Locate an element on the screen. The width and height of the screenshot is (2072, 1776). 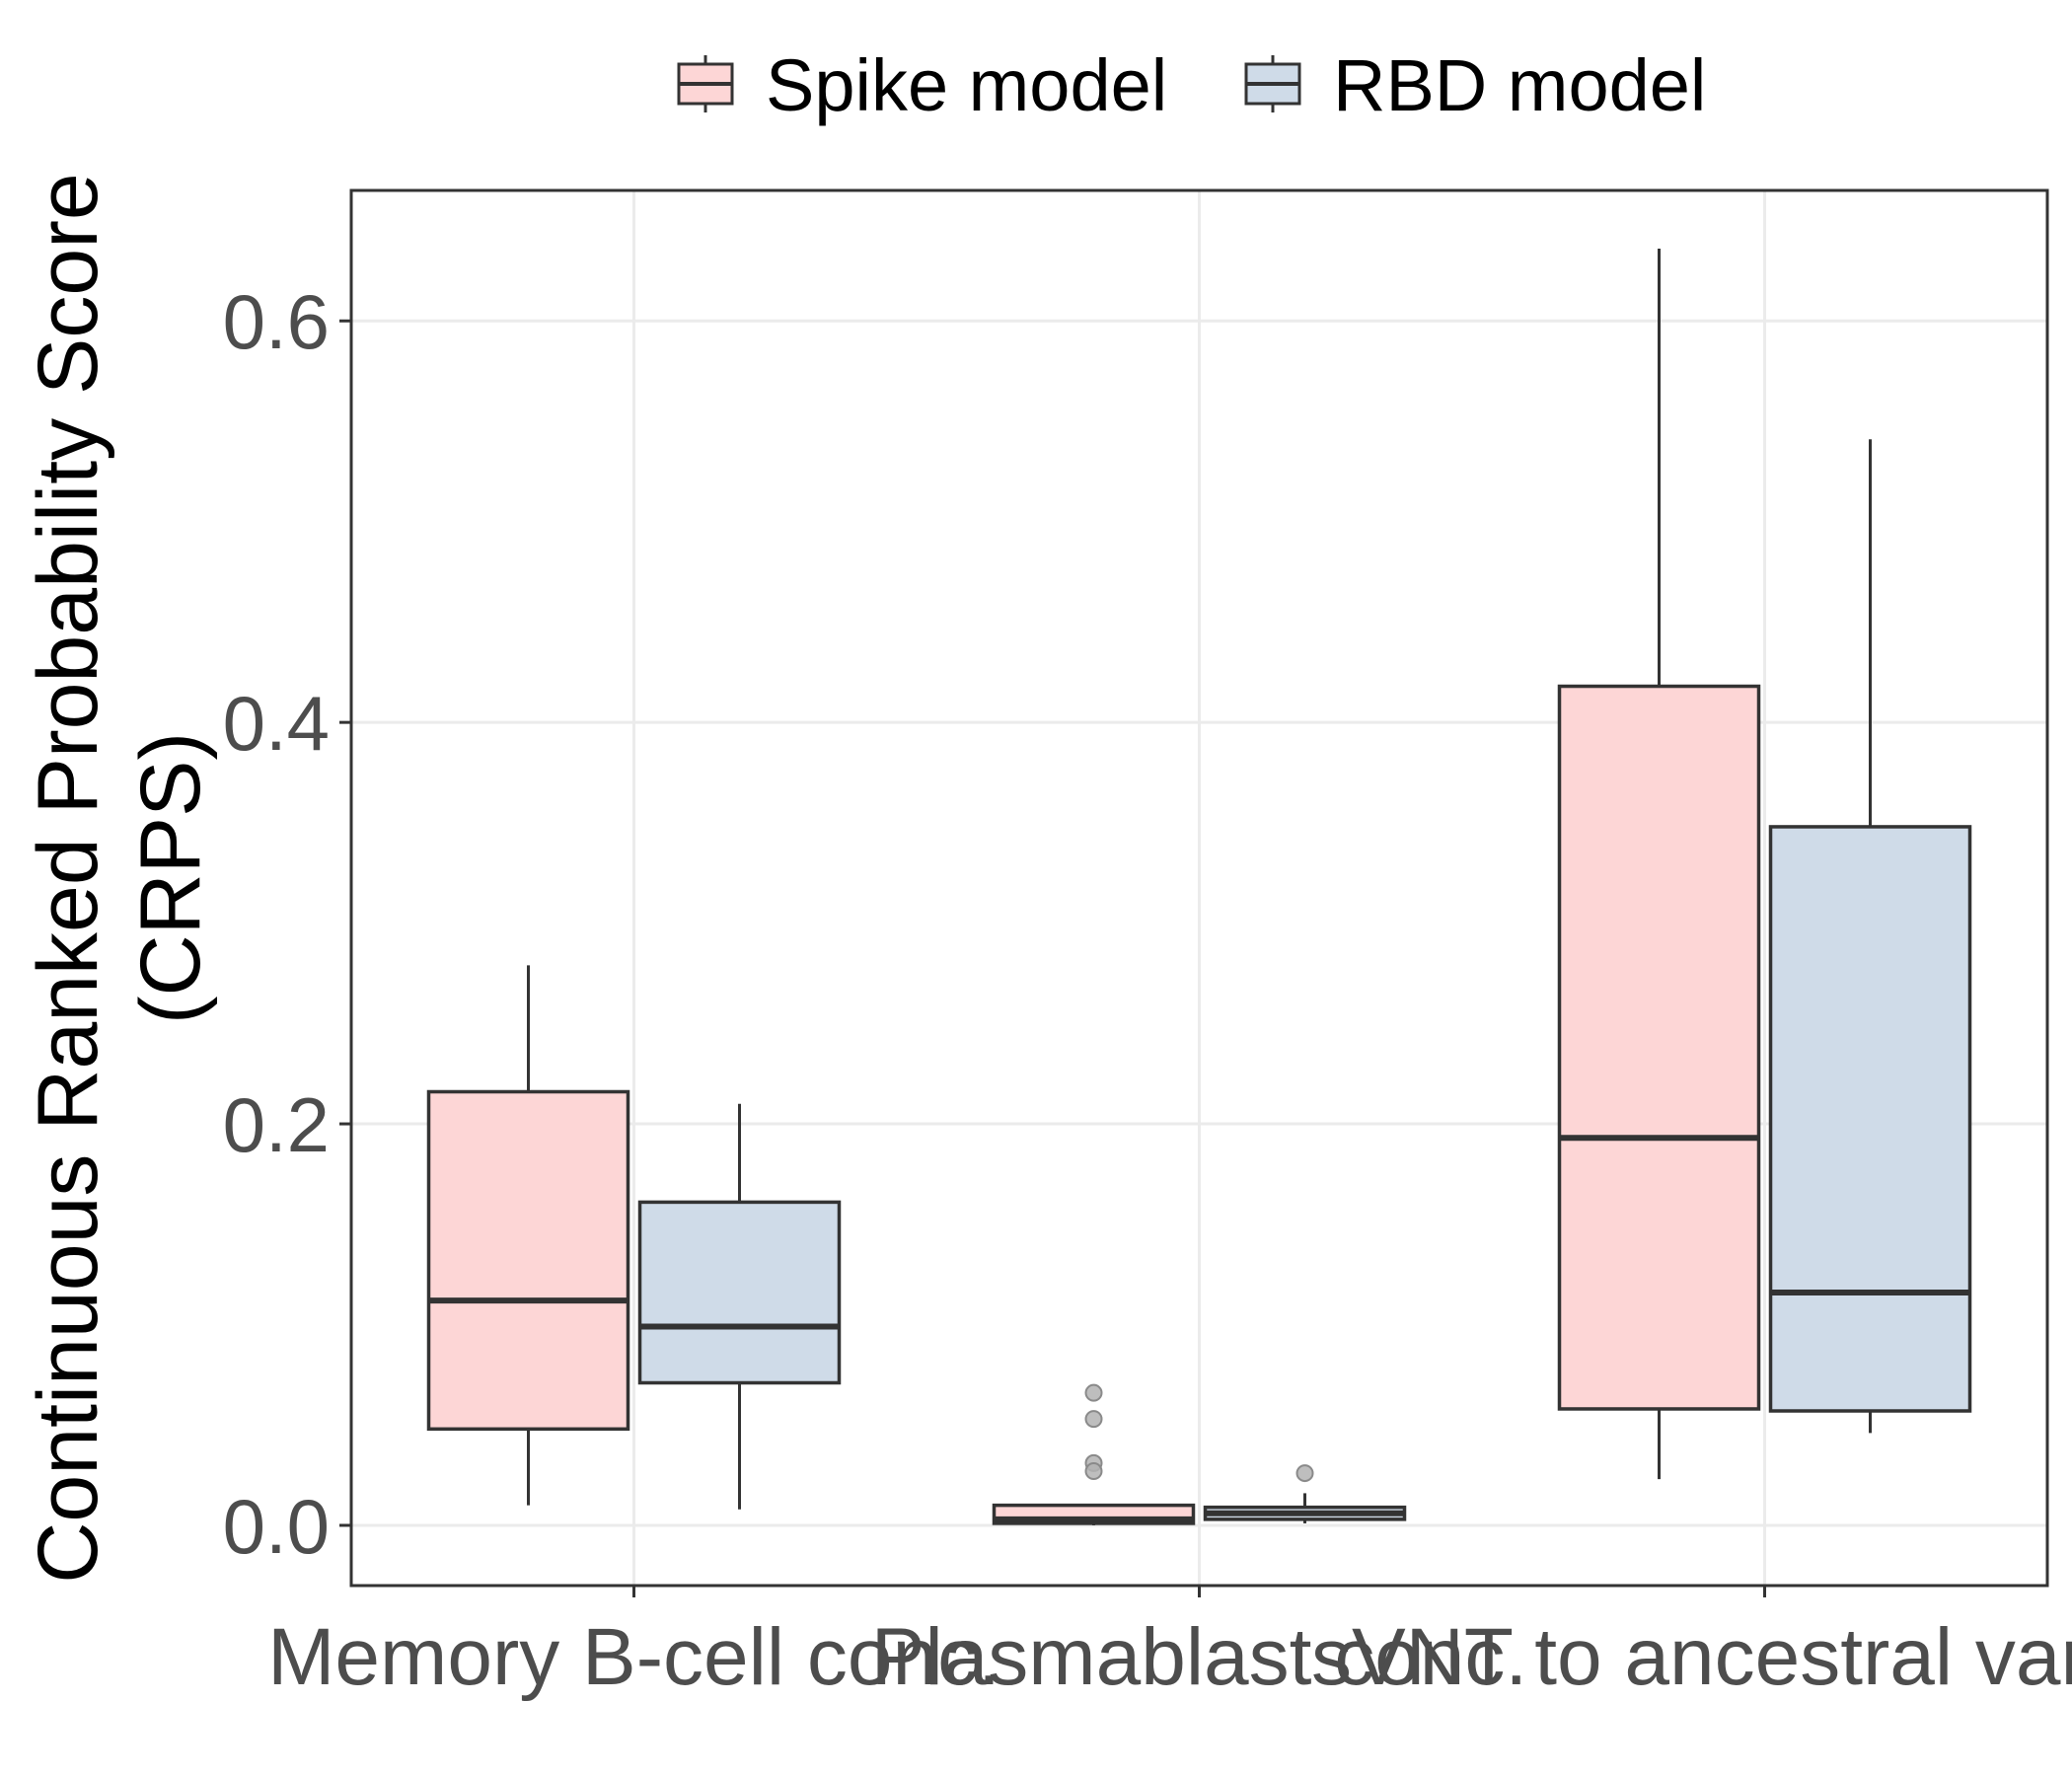
y-axis-title-line-1: Continuous Ranked Probability Score is located at coordinates (68, 878).